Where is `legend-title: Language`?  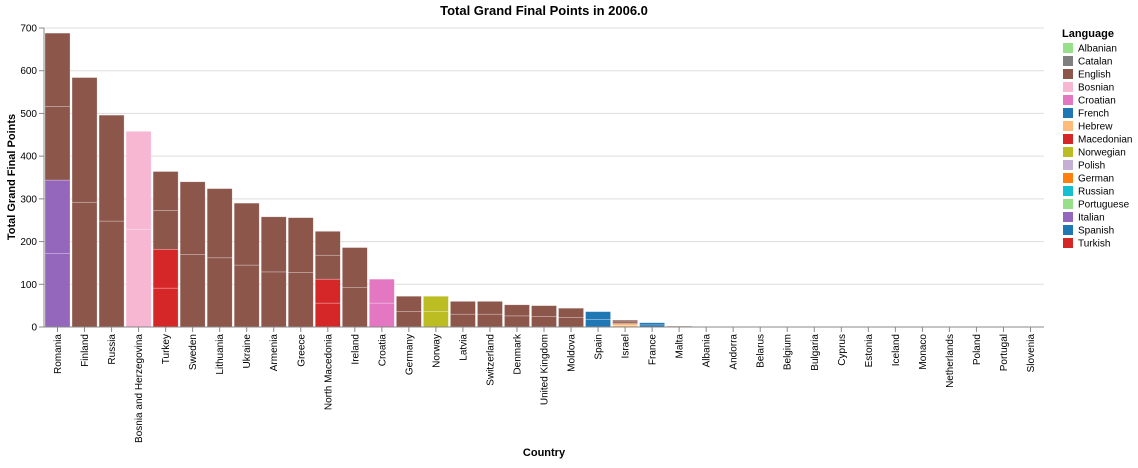
legend-title: Language is located at coordinates (1088, 34).